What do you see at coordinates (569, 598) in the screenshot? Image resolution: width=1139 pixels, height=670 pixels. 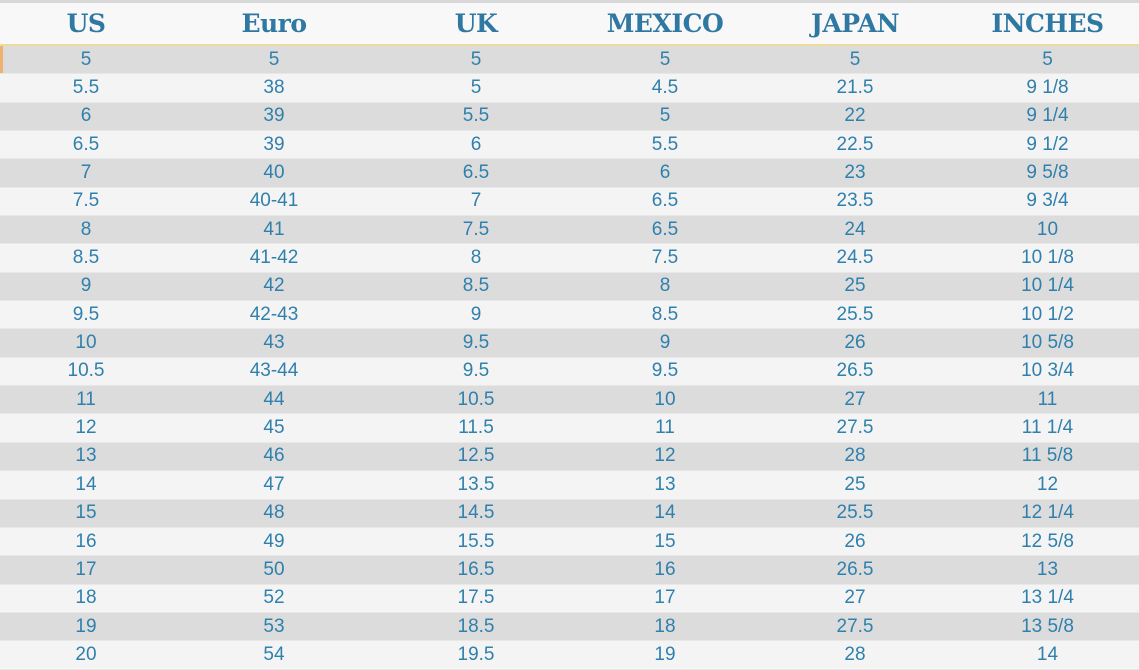 I see `table-row: 18 52 17.5 17 27 13 1/4` at bounding box center [569, 598].